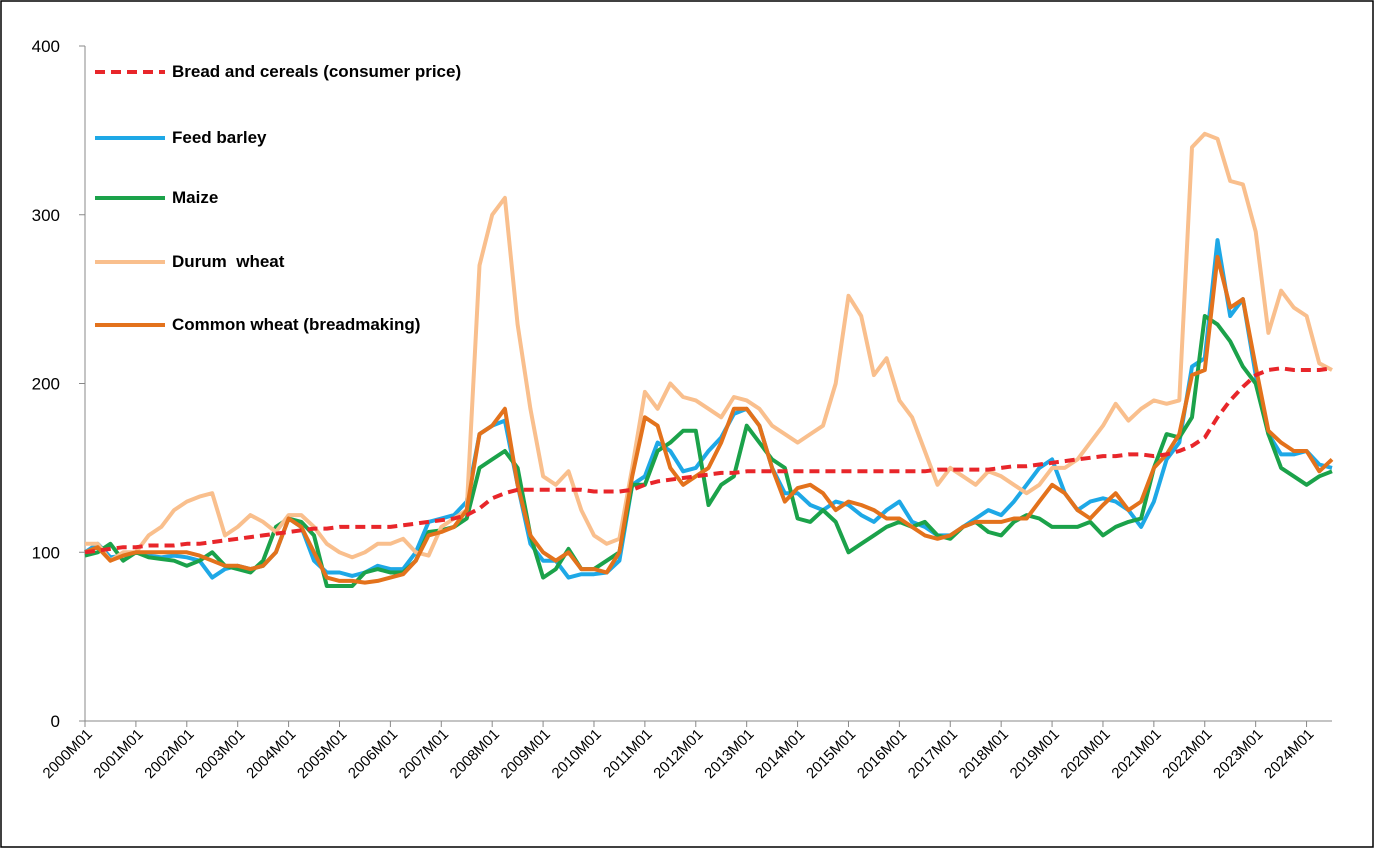 The height and width of the screenshot is (849, 1375). Describe the element at coordinates (46, 215) in the screenshot. I see `y-tick-label: 300` at that location.